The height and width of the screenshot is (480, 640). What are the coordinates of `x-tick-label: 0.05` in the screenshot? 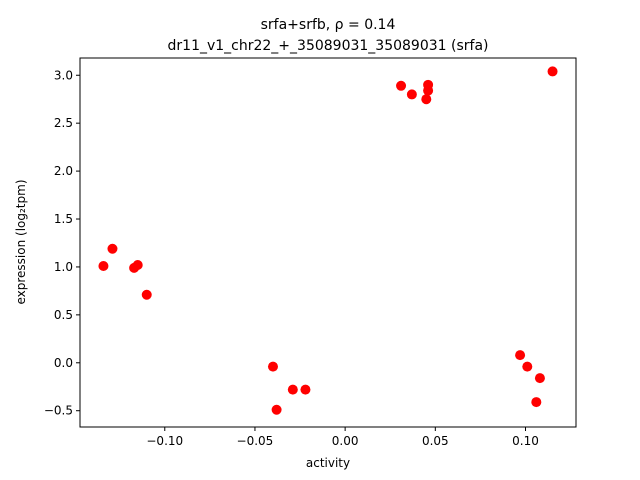 It's located at (435, 441).